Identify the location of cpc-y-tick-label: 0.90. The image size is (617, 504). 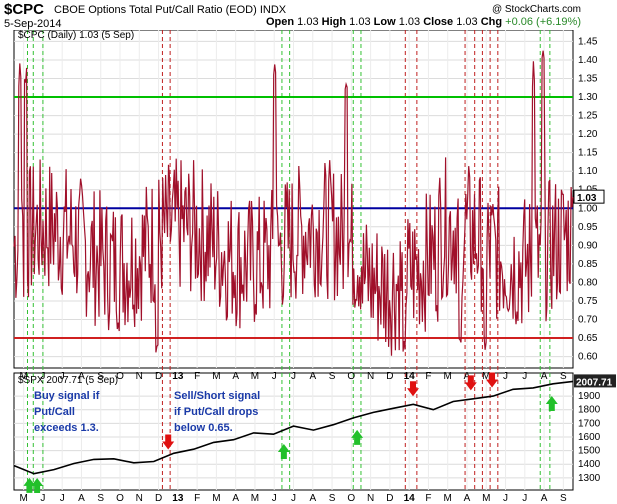
(588, 245).